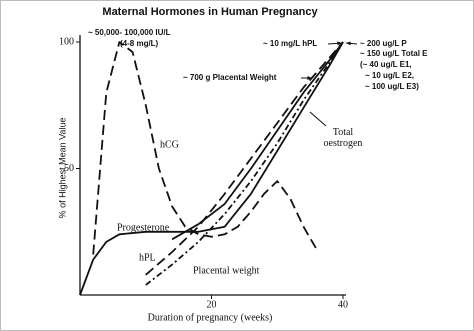  Describe the element at coordinates (318, 119) in the screenshot. I see `leader` at that location.